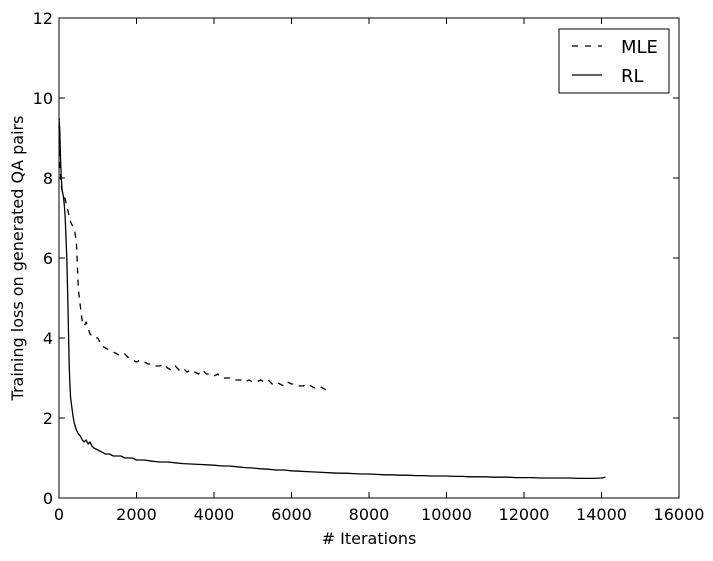  What do you see at coordinates (17, 259) in the screenshot?
I see `y-axis-label: Training loss on generated QA pairs` at bounding box center [17, 259].